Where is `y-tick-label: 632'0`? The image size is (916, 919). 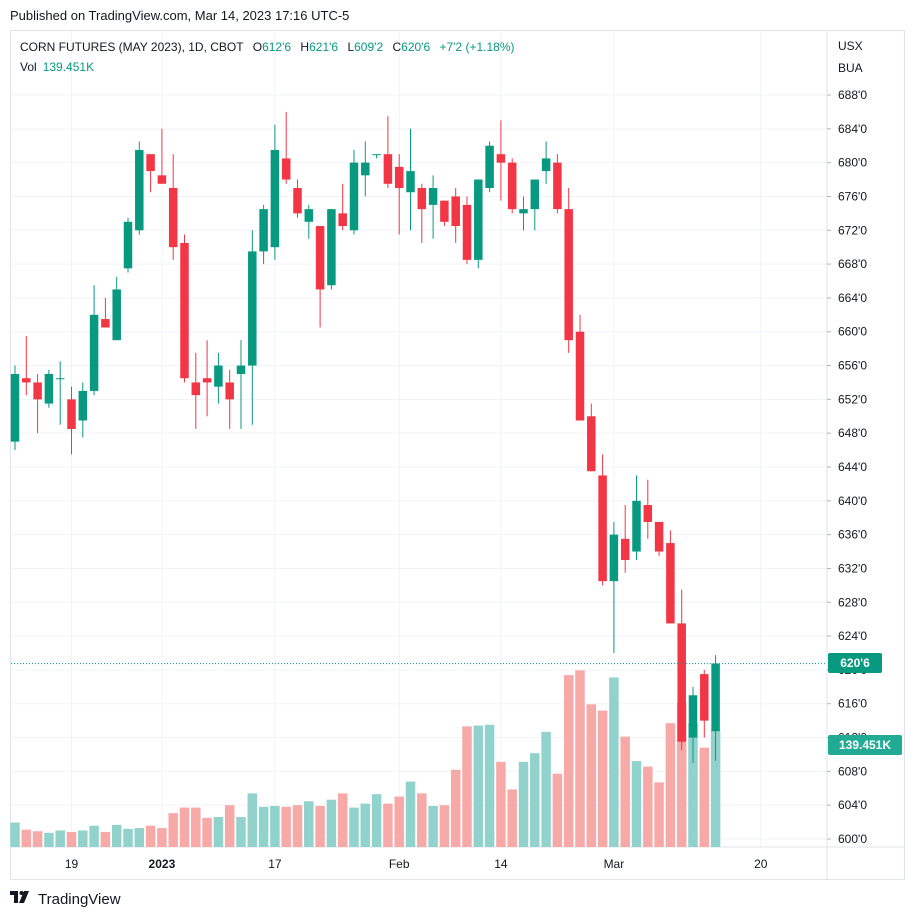
y-tick-label: 632'0 is located at coordinates (852, 568).